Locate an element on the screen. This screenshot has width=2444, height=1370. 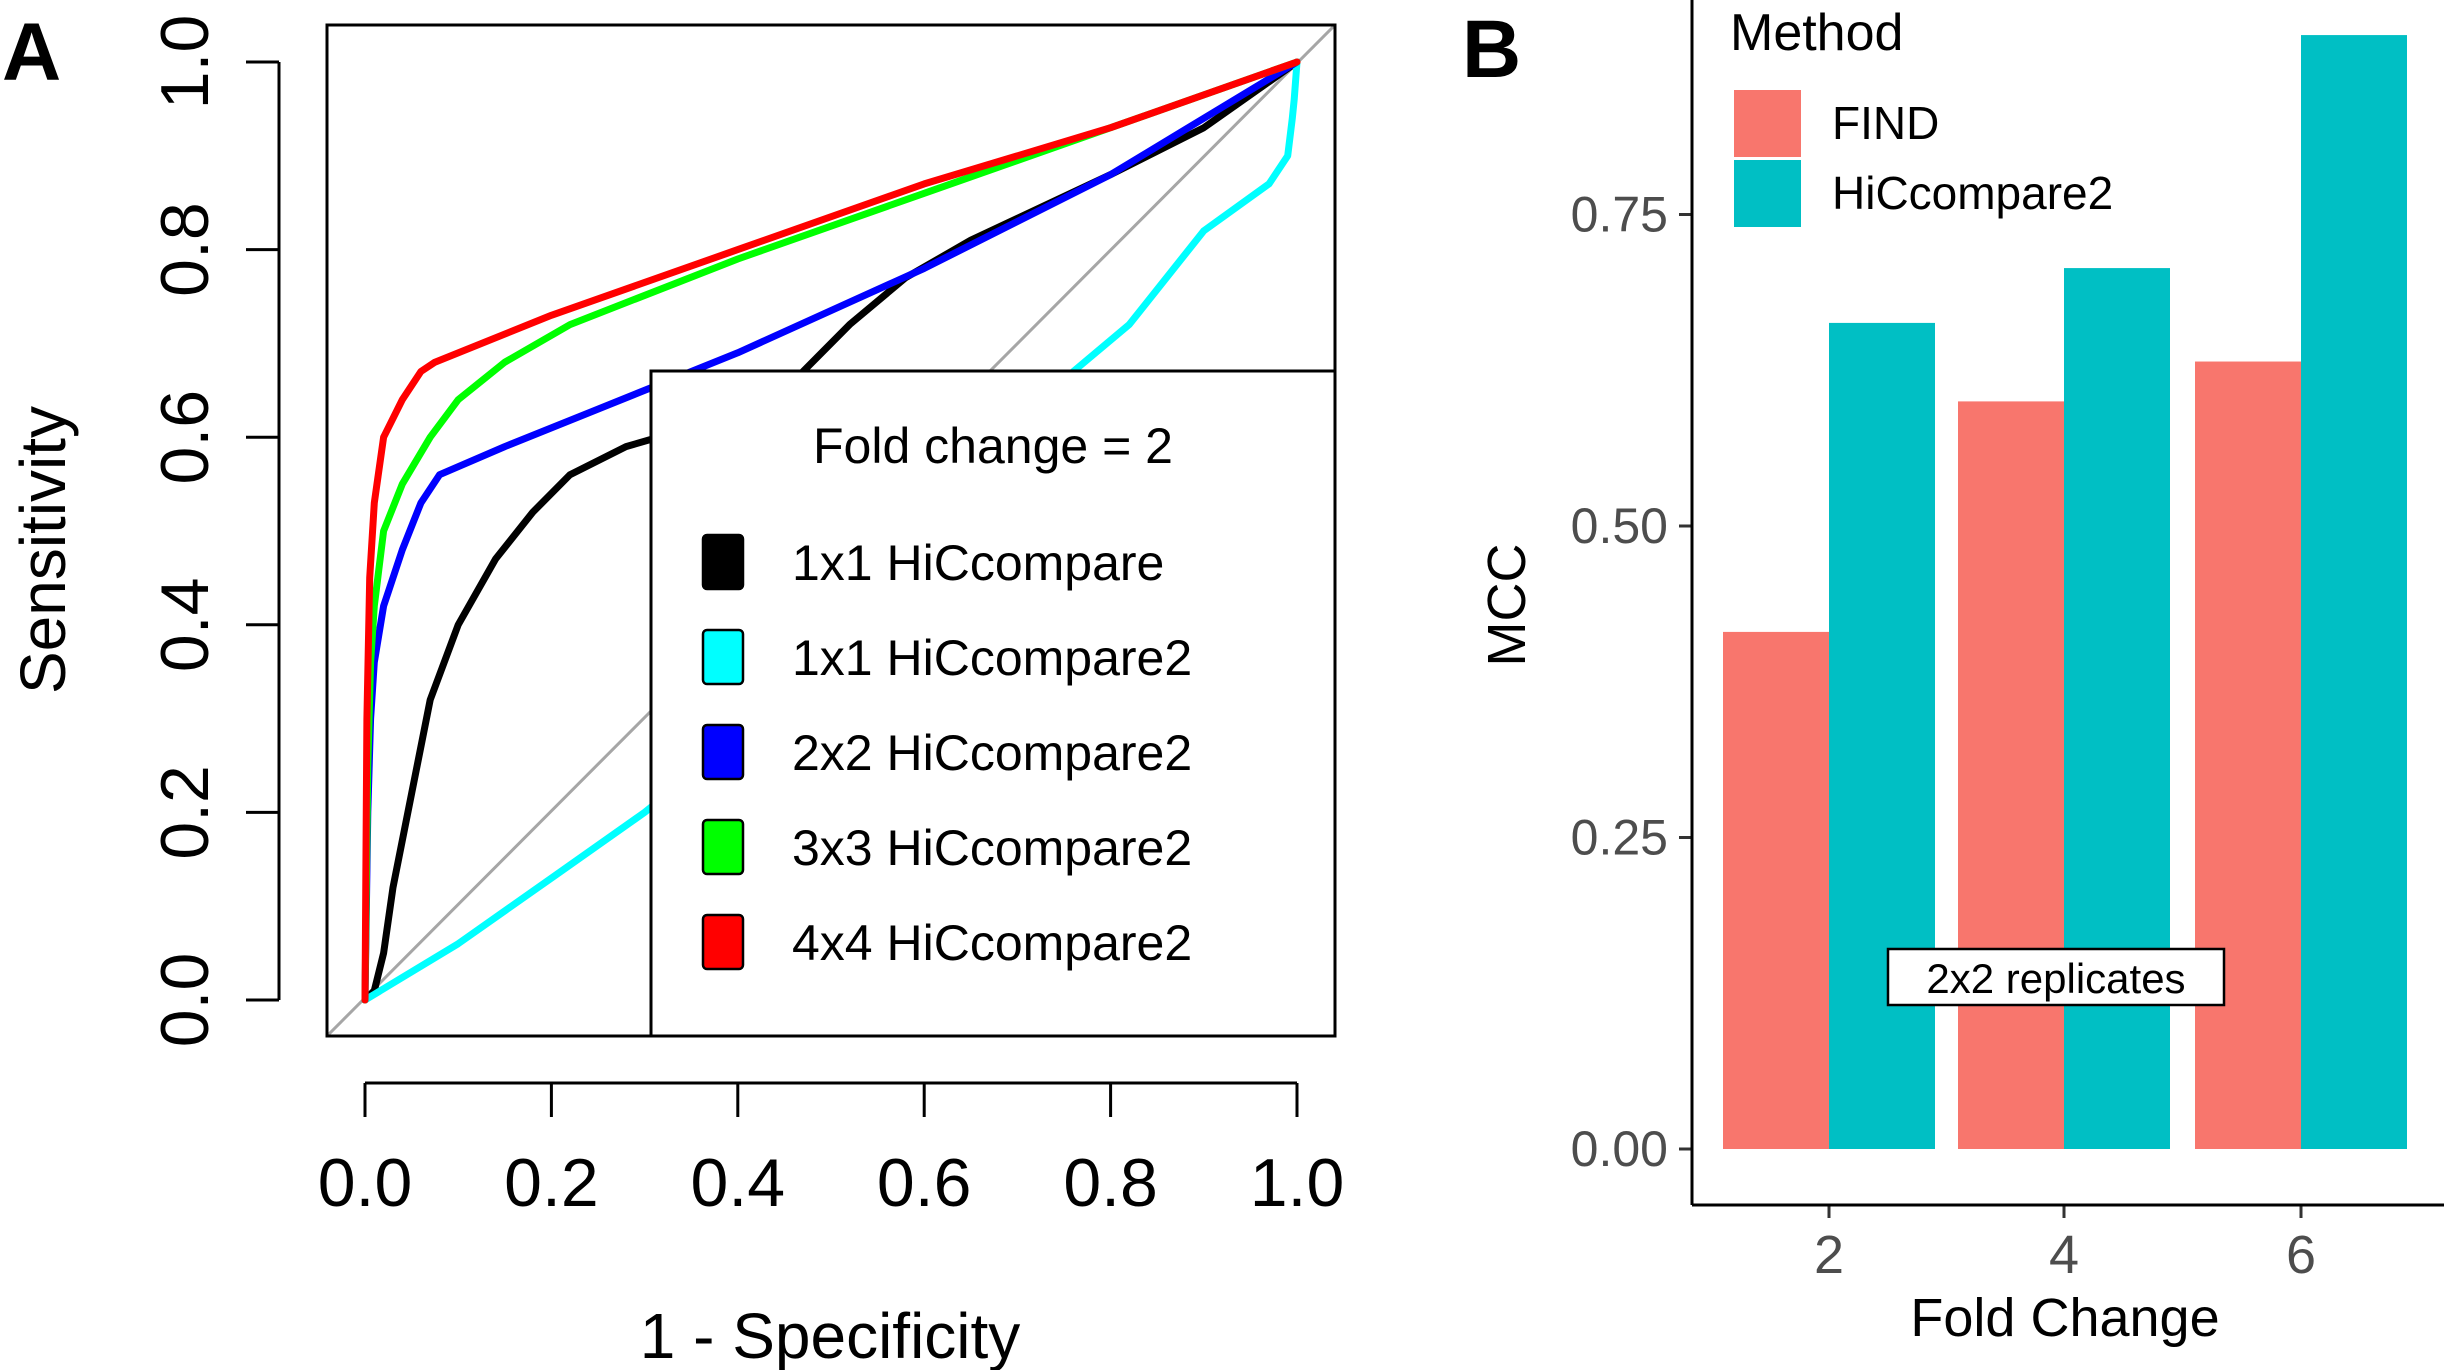
mcc-y-tick-label: 0.75 is located at coordinates (1619, 215).